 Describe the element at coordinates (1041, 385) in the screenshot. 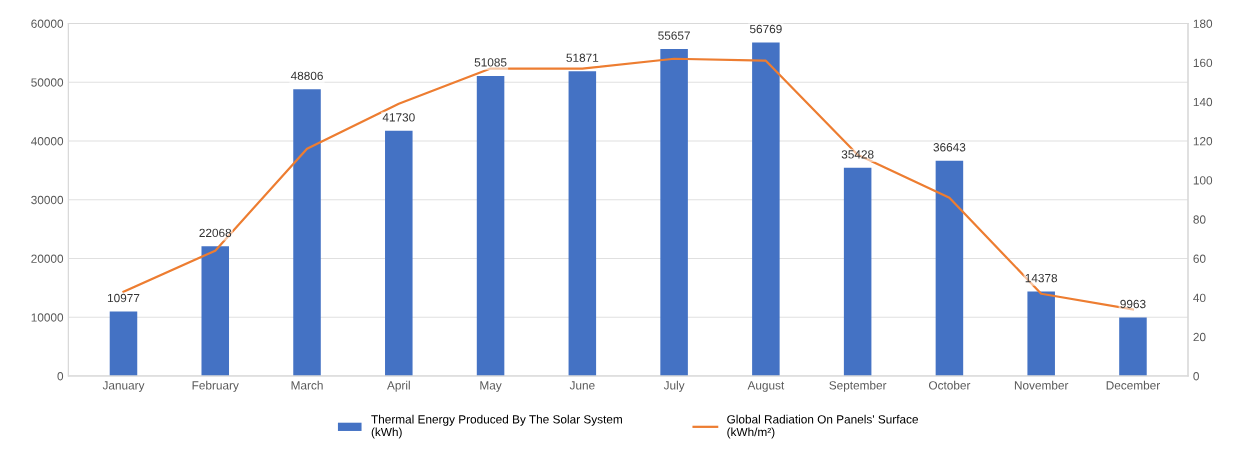

I see `x-tick-label: November` at that location.